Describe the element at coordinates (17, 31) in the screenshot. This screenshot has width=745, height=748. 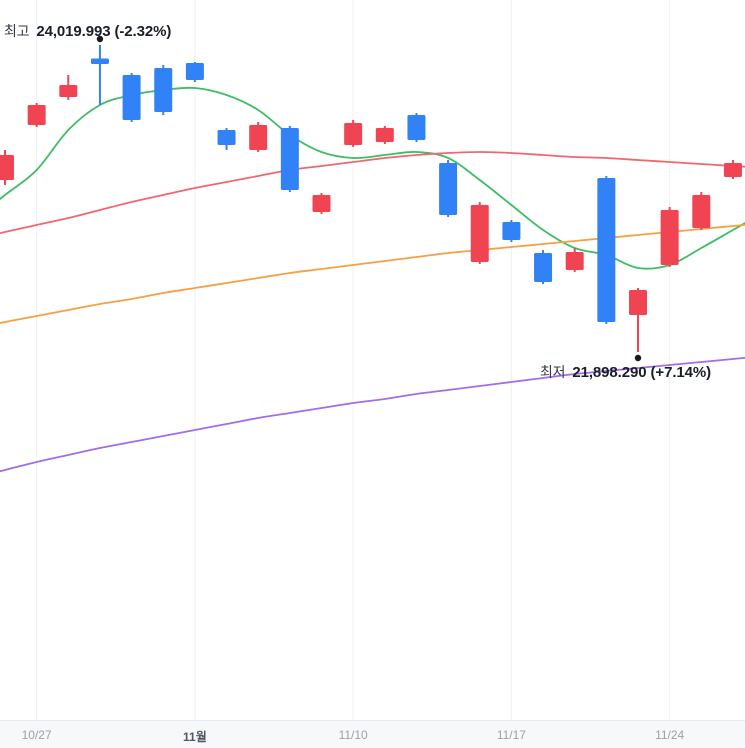
I see `high-annotation-label: 최고` at that location.